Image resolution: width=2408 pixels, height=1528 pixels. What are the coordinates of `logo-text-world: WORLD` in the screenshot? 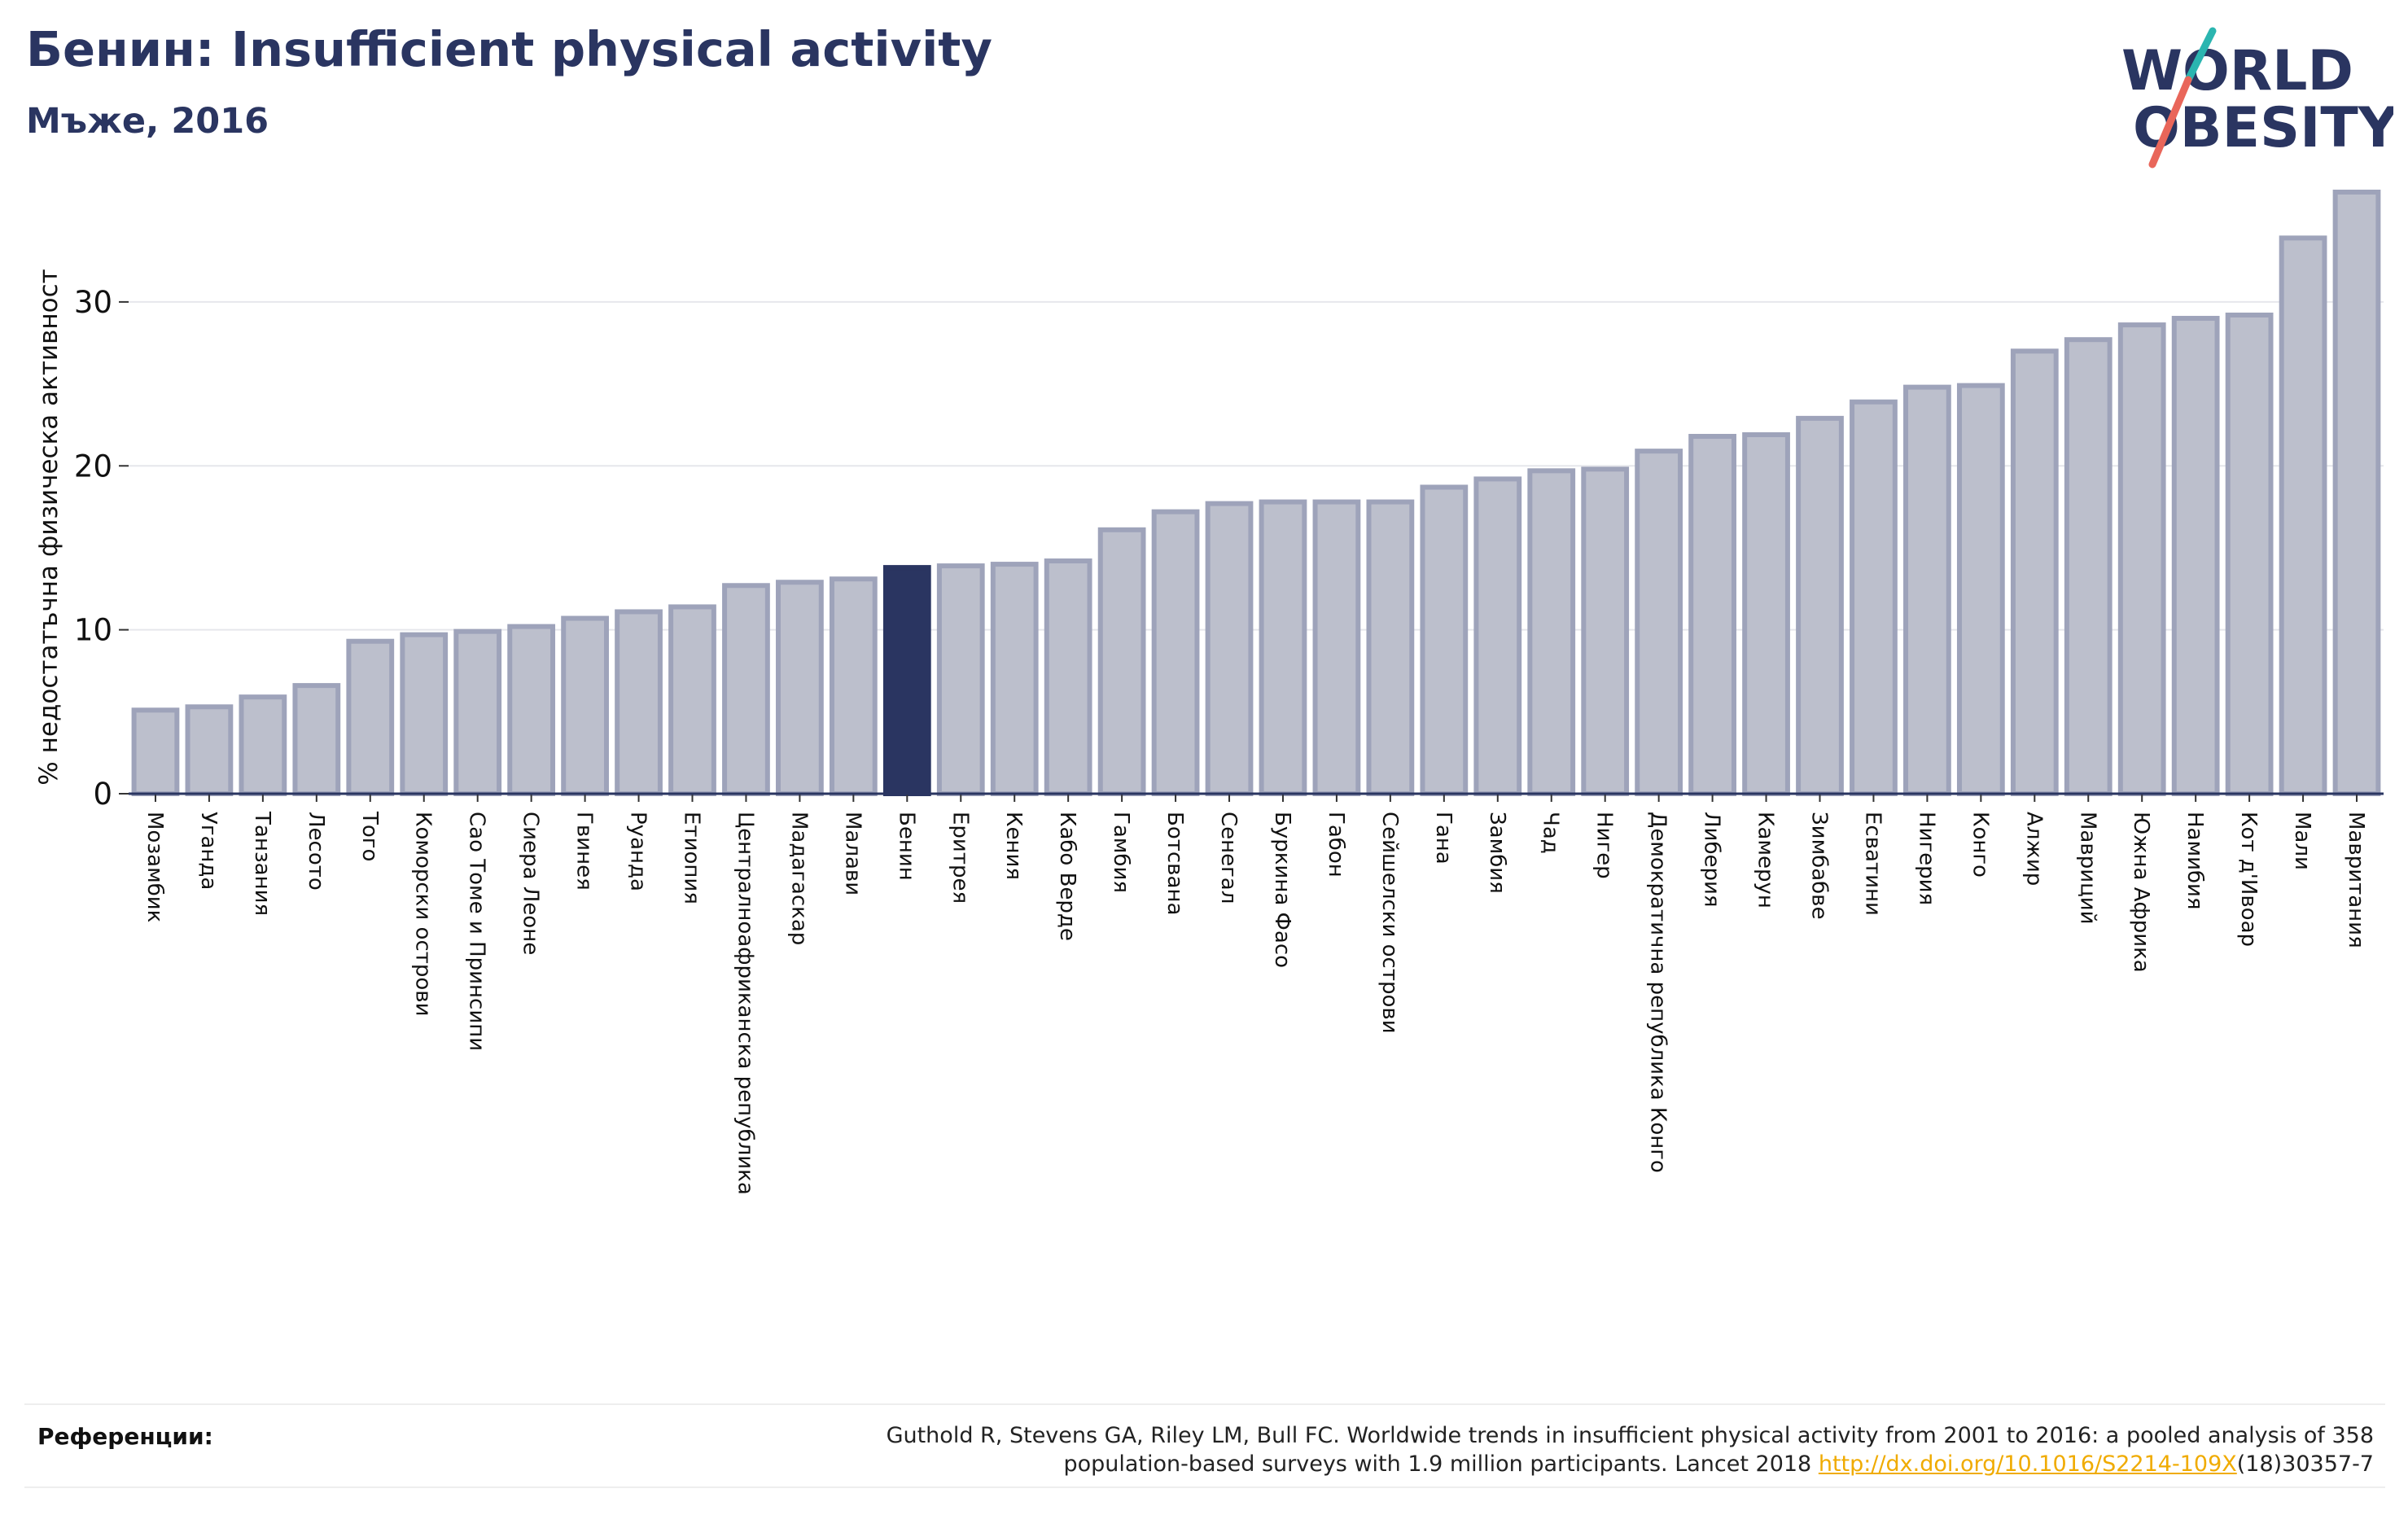 It's located at (2237, 71).